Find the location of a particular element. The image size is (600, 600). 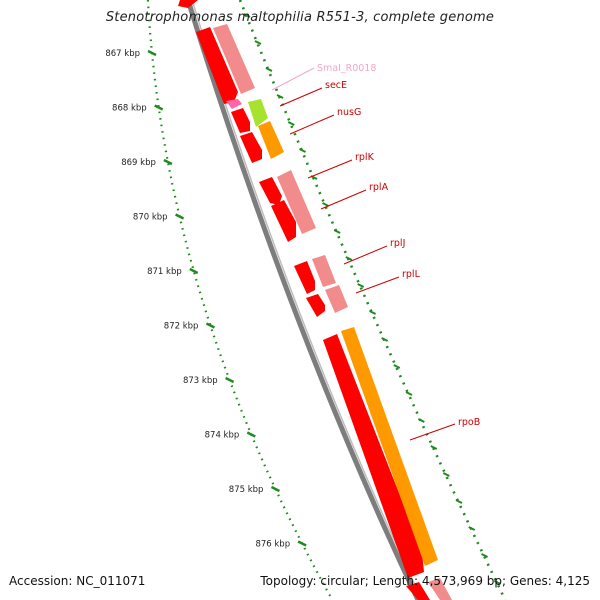

tick-label: 873 kbp is located at coordinates (200, 381).